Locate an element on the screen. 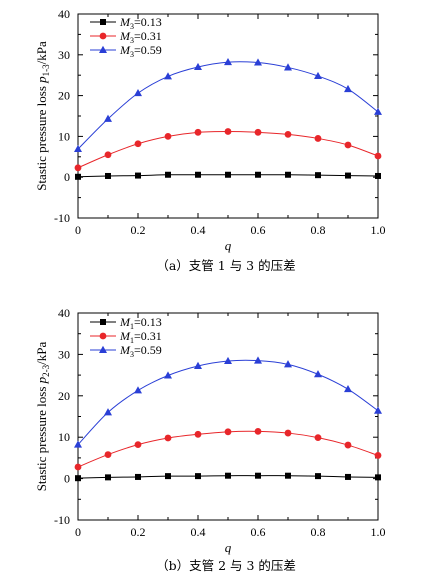 The image size is (421, 579). figure-caption: （b）支管 2 与 3 的压差 is located at coordinates (226, 565).